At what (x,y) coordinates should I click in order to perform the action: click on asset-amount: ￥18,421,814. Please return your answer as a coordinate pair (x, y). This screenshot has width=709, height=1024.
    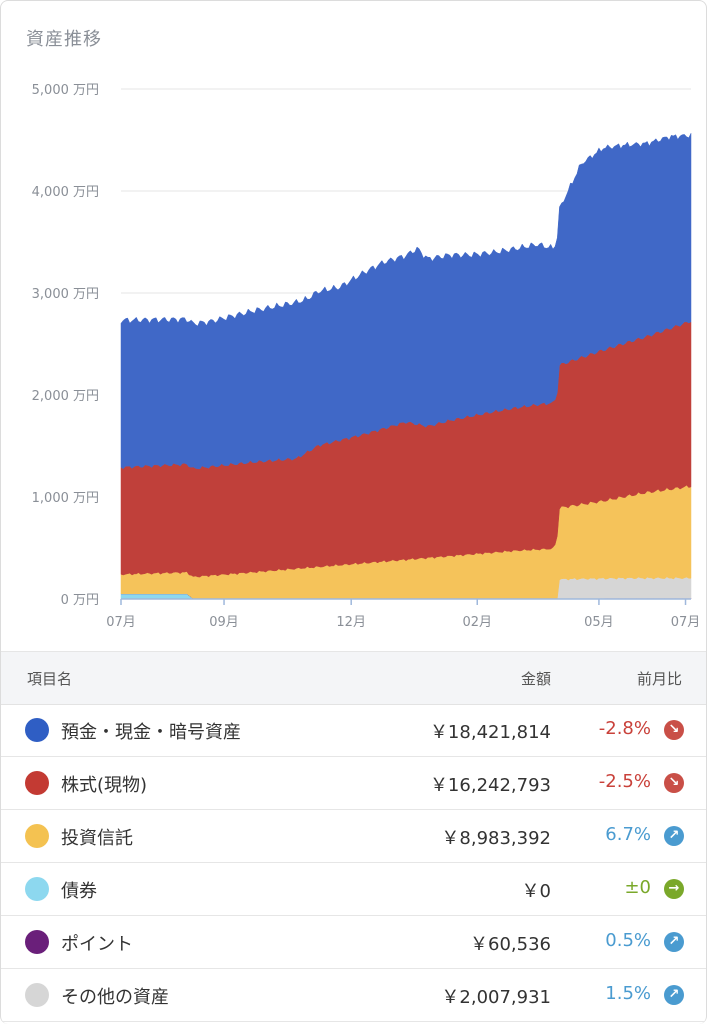
    Looking at the image, I should click on (490, 732).